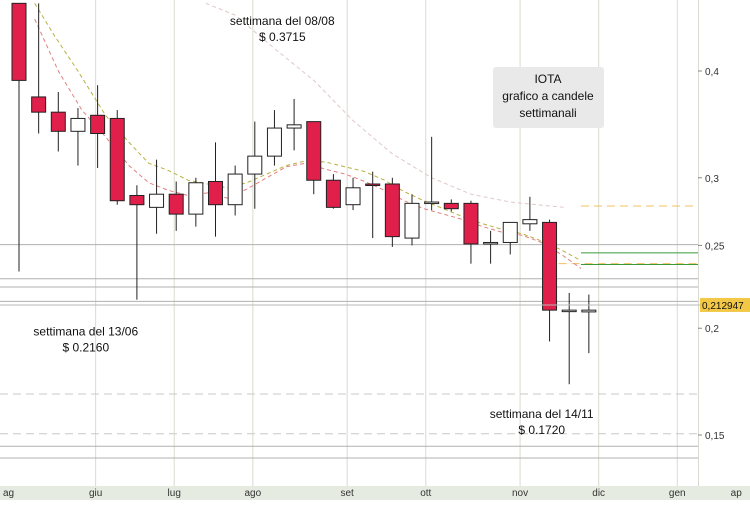 Image resolution: width=750 pixels, height=505 pixels. What do you see at coordinates (712, 72) in the screenshot?
I see `y-tick-label: 0,4` at bounding box center [712, 72].